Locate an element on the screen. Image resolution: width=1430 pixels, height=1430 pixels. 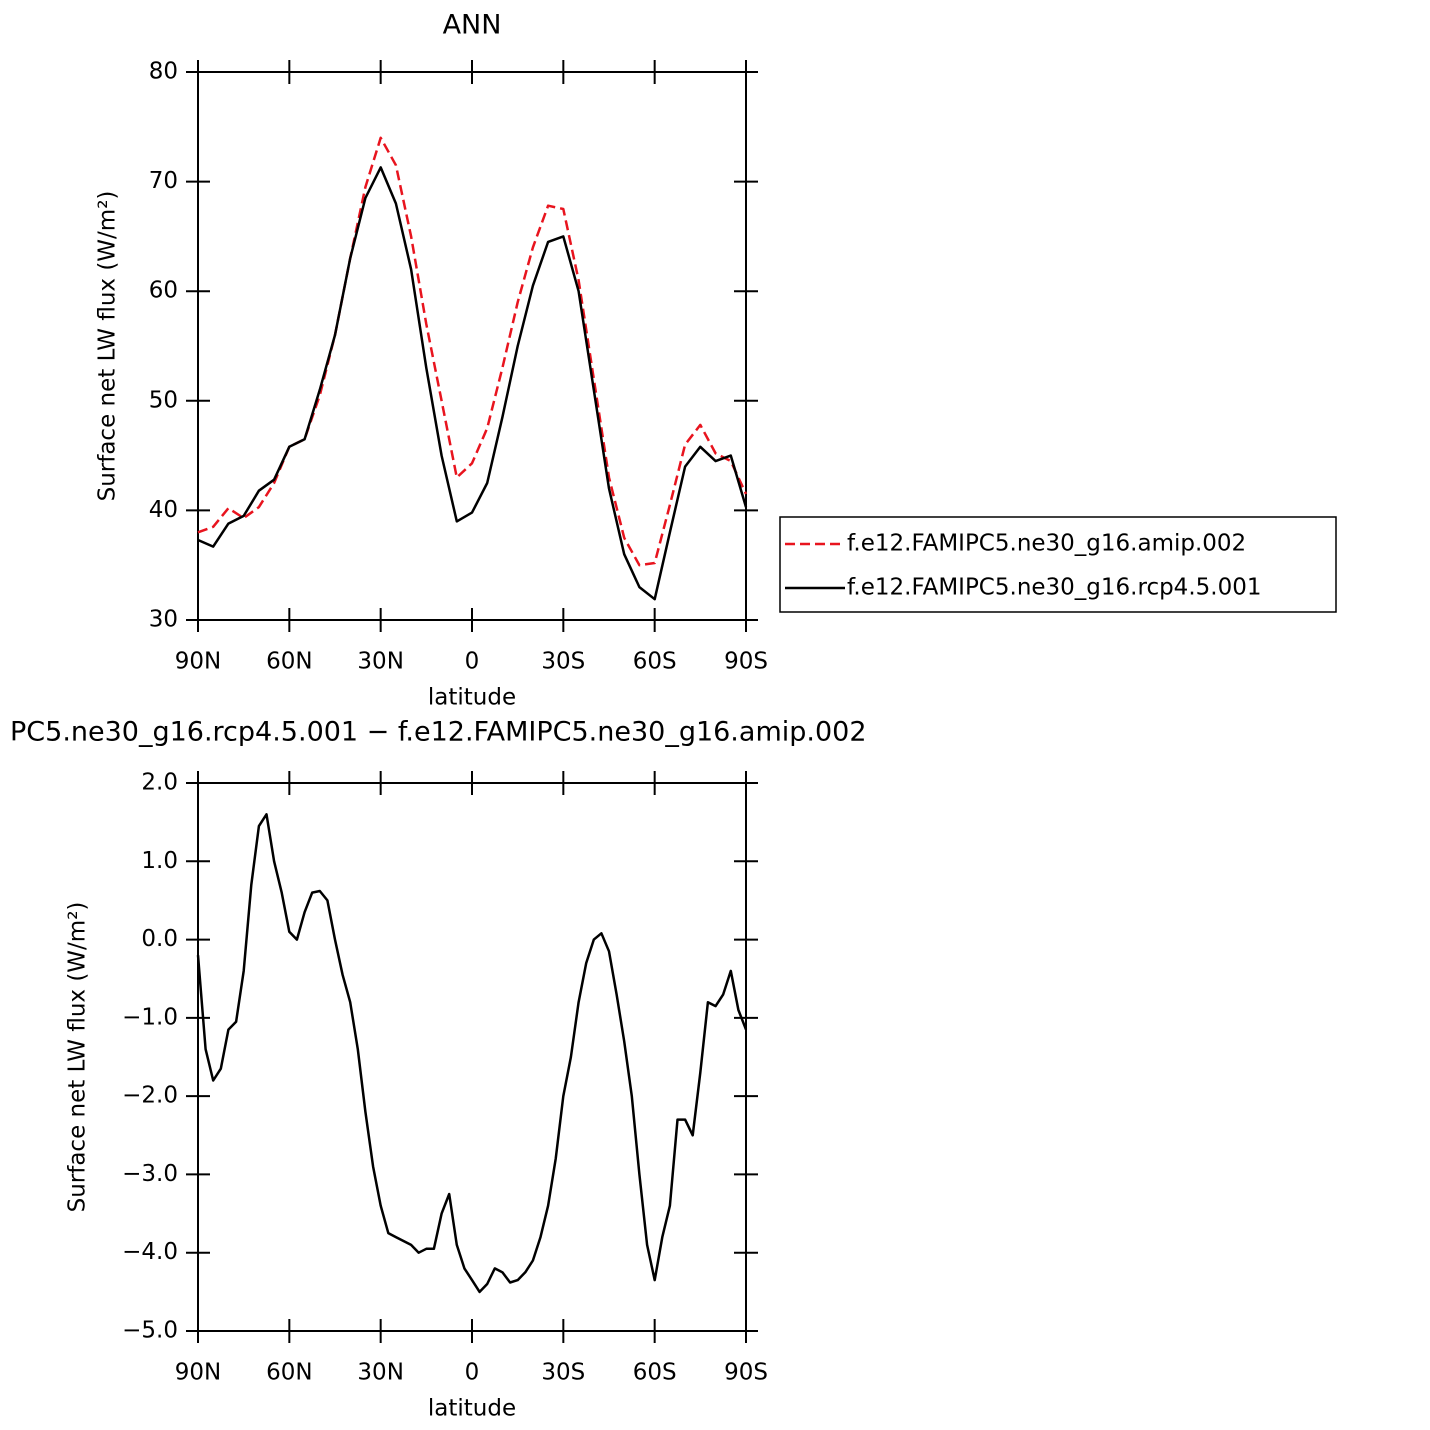
y-tick-label: 60 is located at coordinates (163, 291).